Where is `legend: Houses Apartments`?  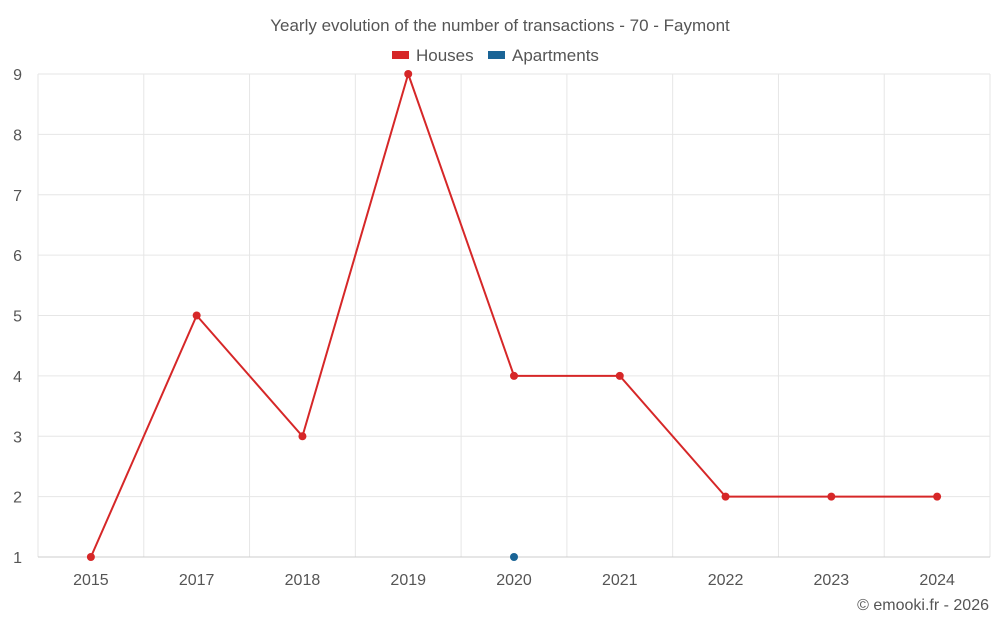
legend: Houses Apartments is located at coordinates (495, 55).